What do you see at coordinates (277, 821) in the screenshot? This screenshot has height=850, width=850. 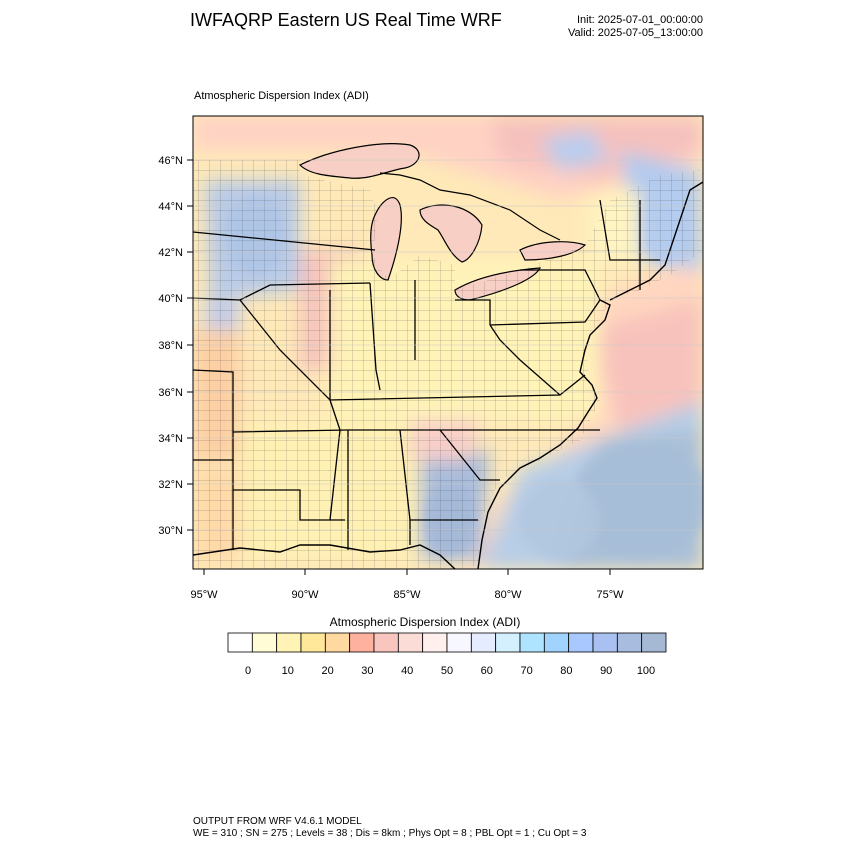 I see `footer-line-1: OUTPUT FROM WRF V4.6.1 MODEL` at bounding box center [277, 821].